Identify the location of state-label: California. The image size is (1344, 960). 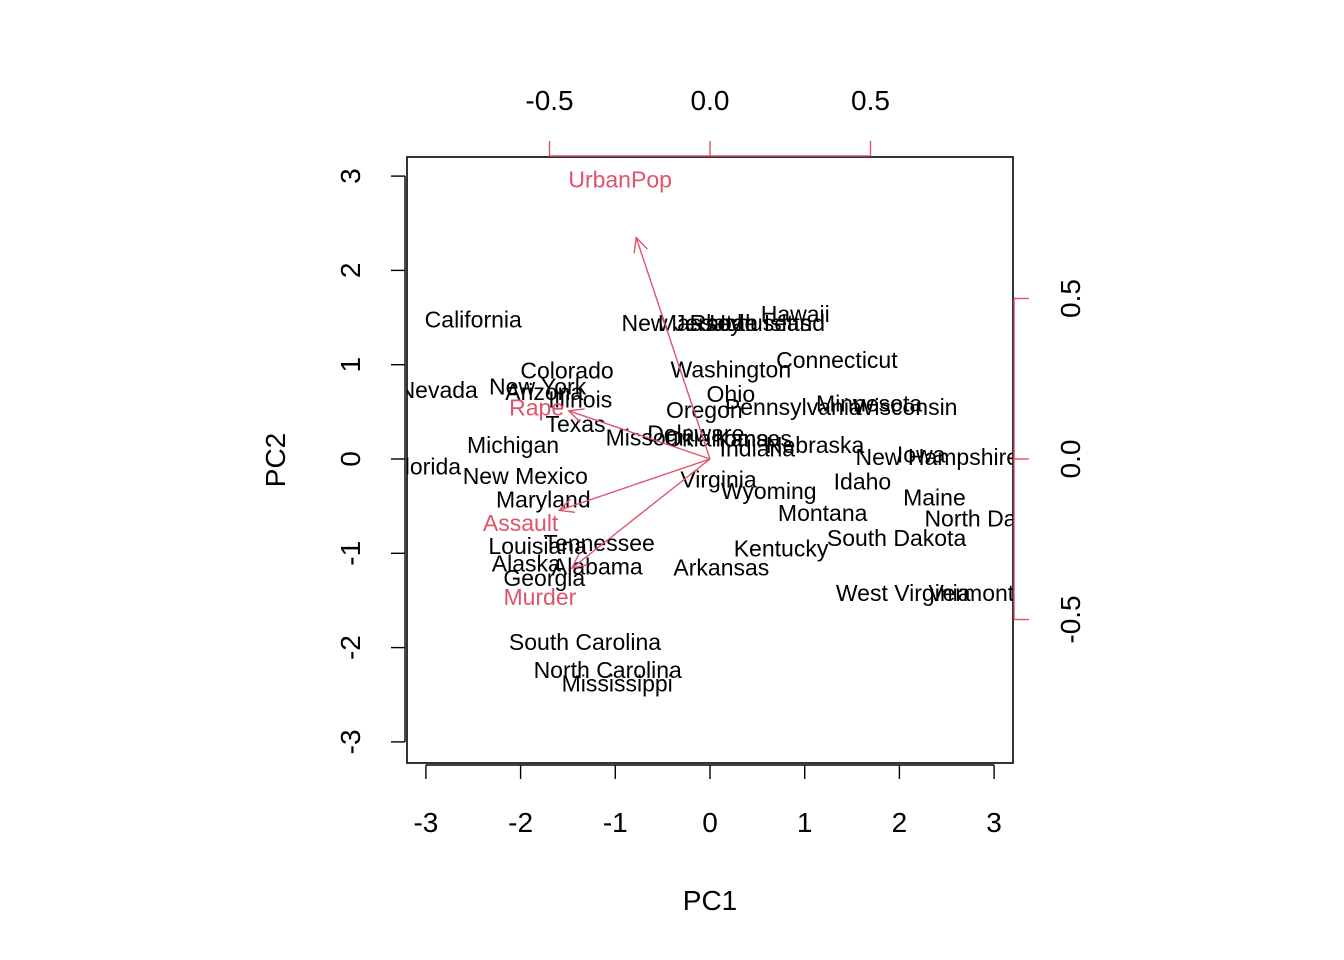
(473, 319).